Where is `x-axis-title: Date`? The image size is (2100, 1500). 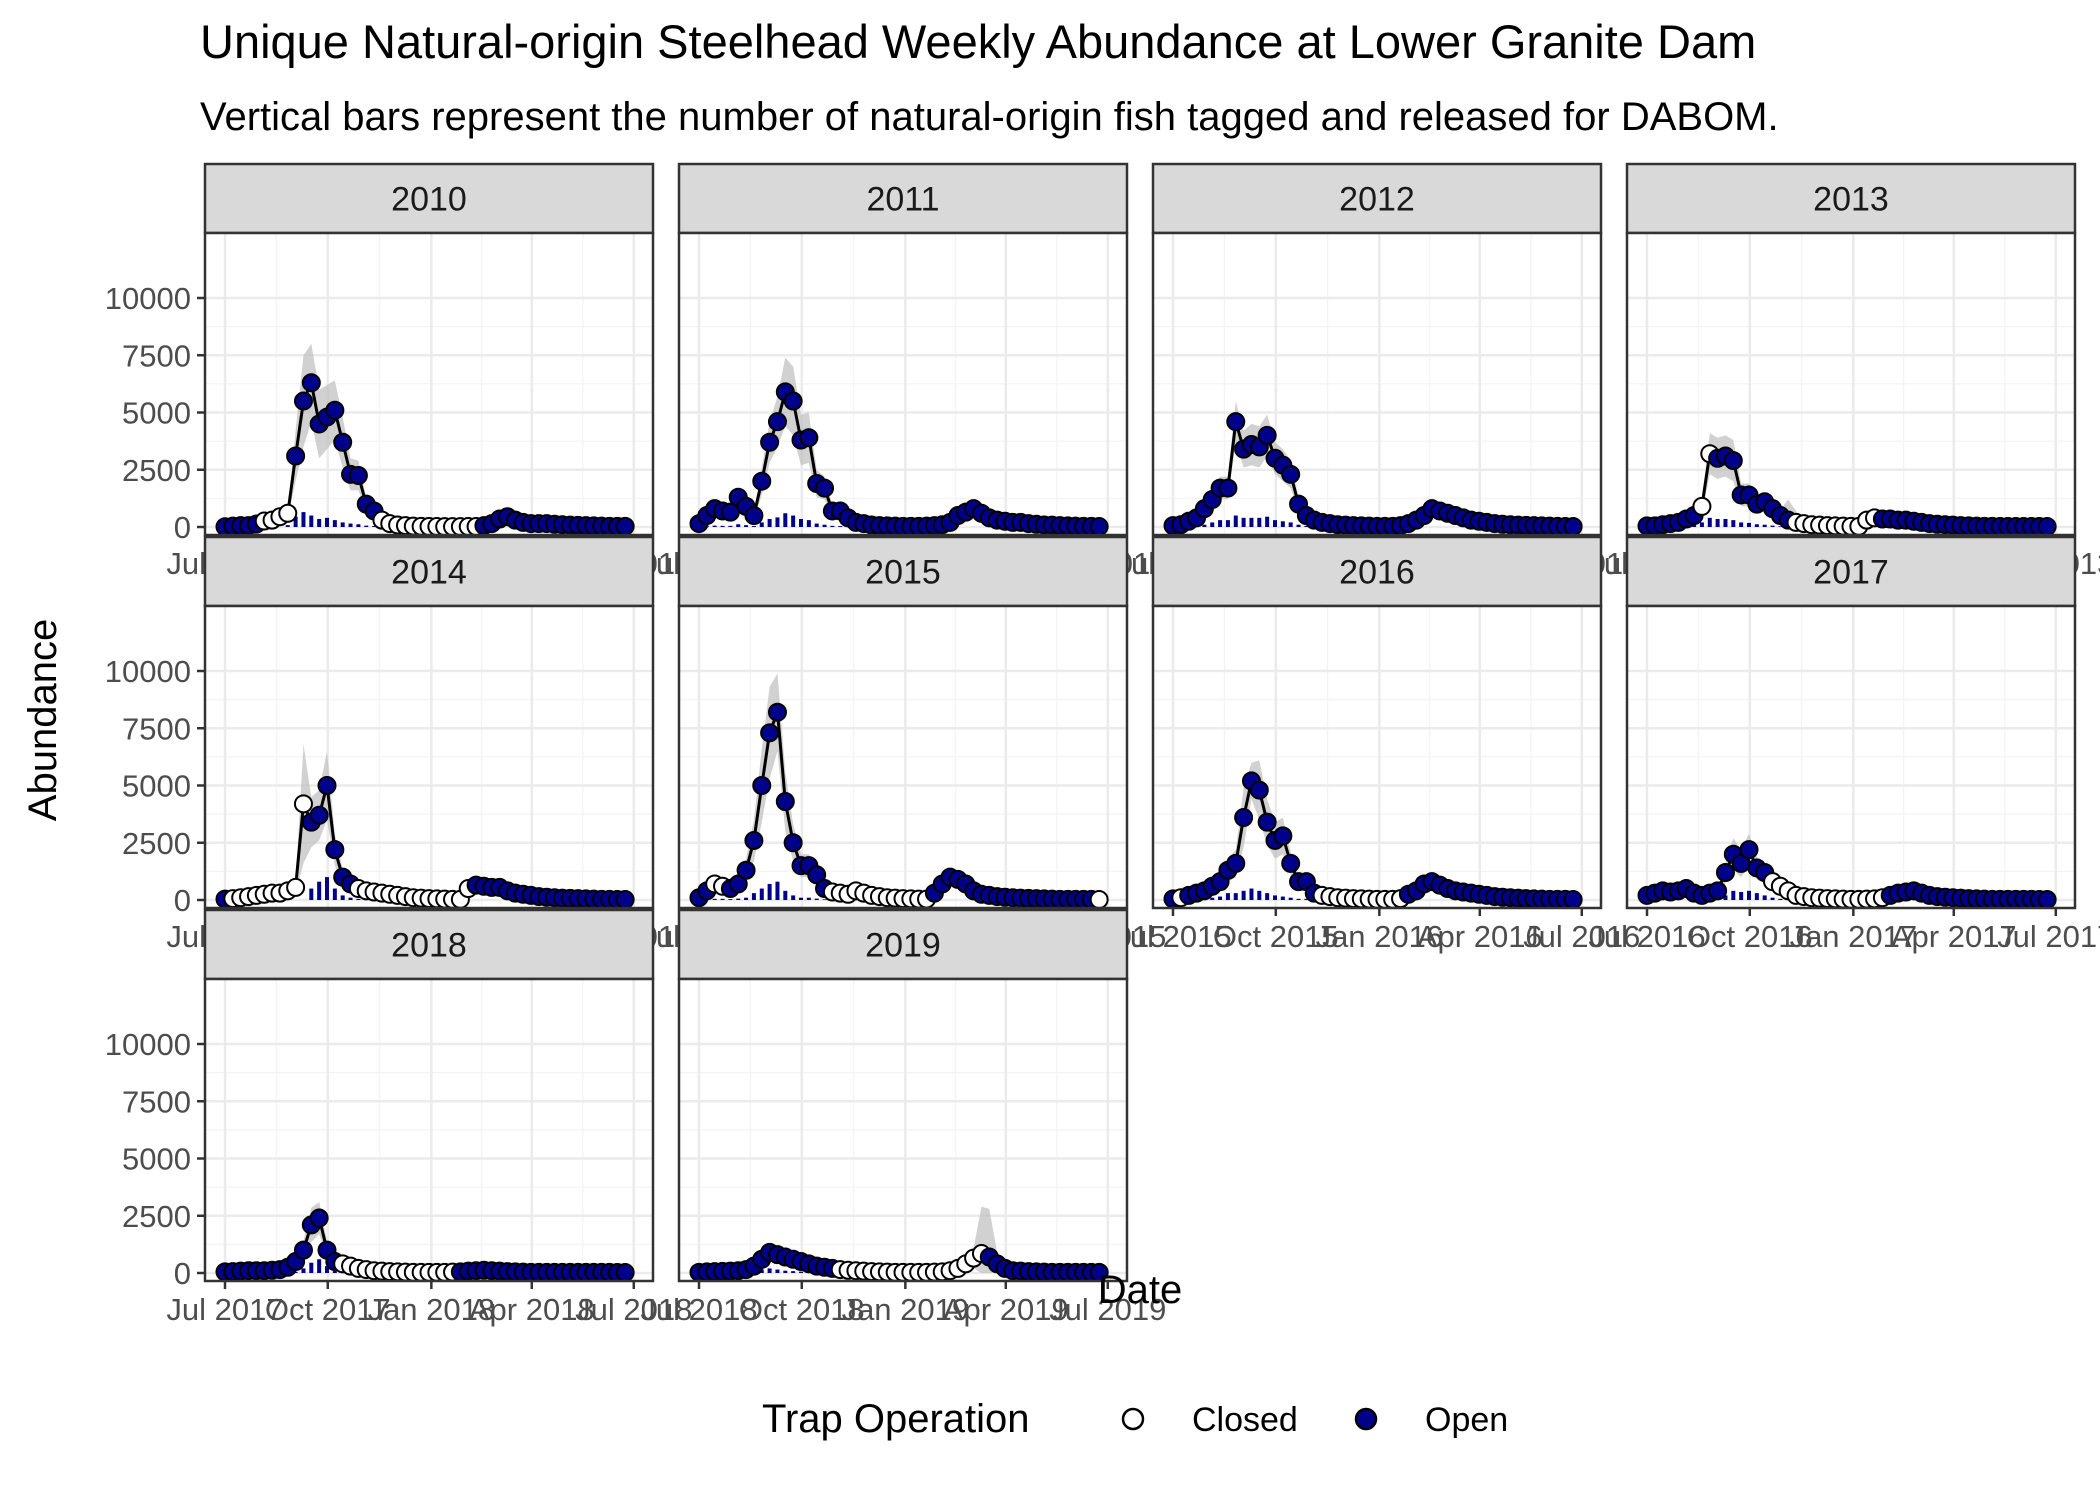 x-axis-title: Date is located at coordinates (1140, 1290).